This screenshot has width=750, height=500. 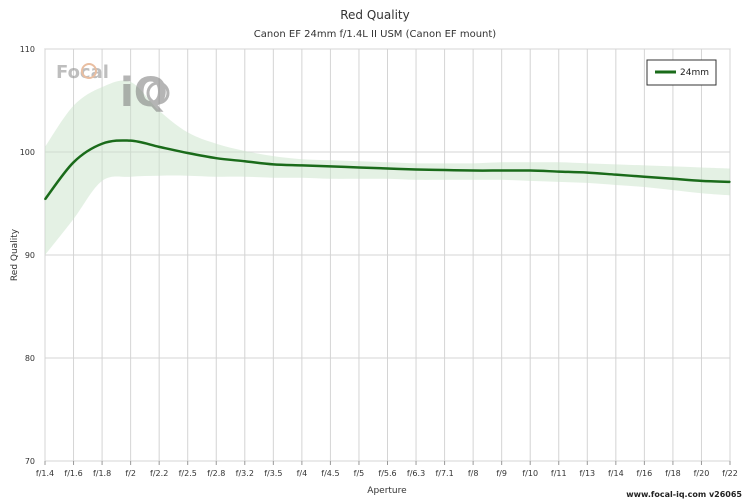 What do you see at coordinates (130, 473) in the screenshot?
I see `x-tick-label: f/2` at bounding box center [130, 473].